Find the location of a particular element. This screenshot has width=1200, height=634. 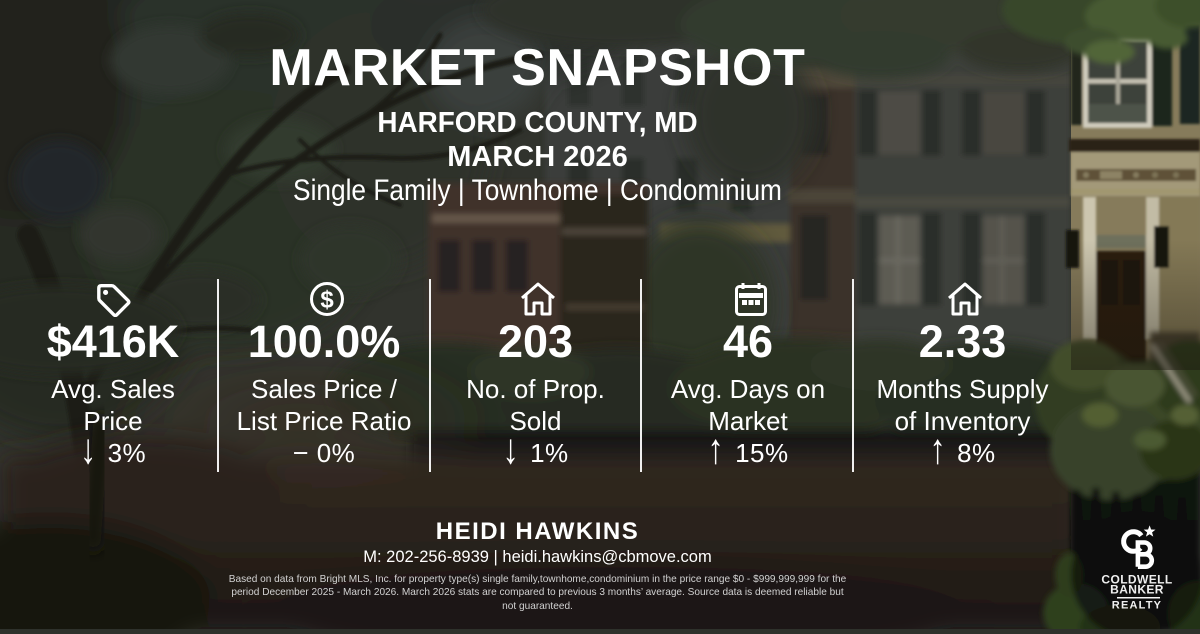

svg-text: BANKER is located at coordinates (1137, 590).